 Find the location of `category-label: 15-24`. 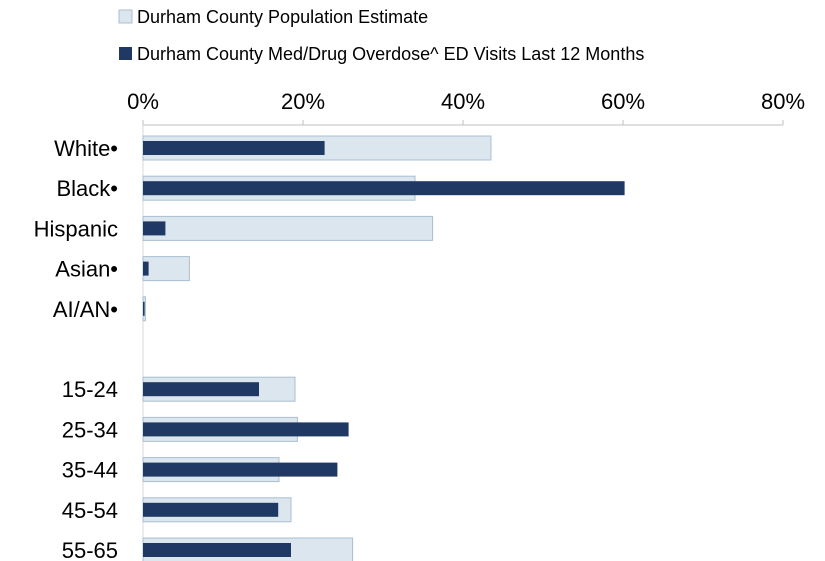

category-label: 15-24 is located at coordinates (90, 389).